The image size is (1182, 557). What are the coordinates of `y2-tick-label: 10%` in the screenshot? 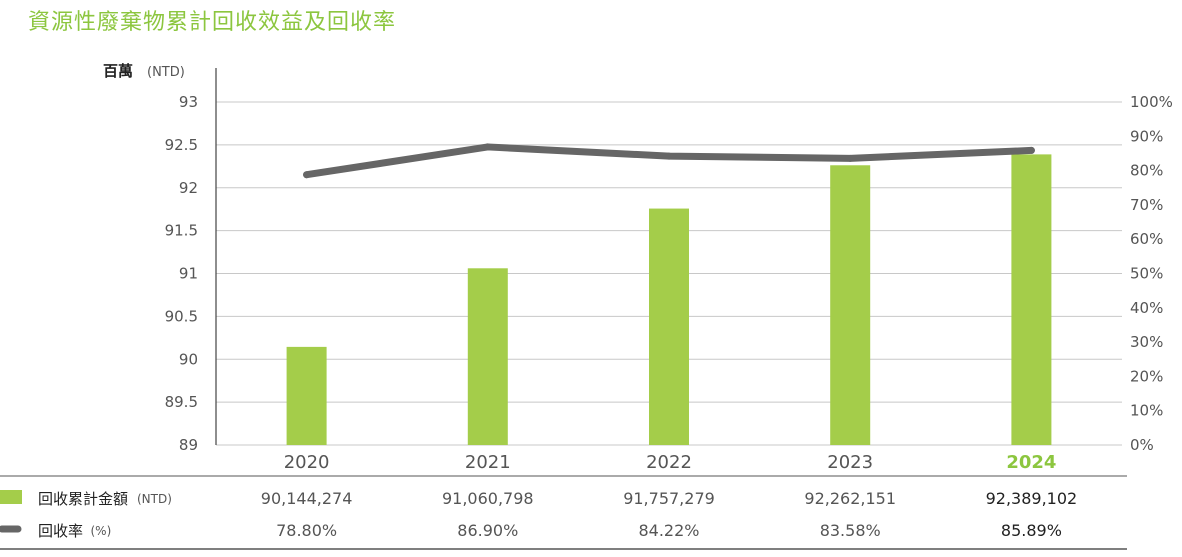 It's located at (1146, 411).